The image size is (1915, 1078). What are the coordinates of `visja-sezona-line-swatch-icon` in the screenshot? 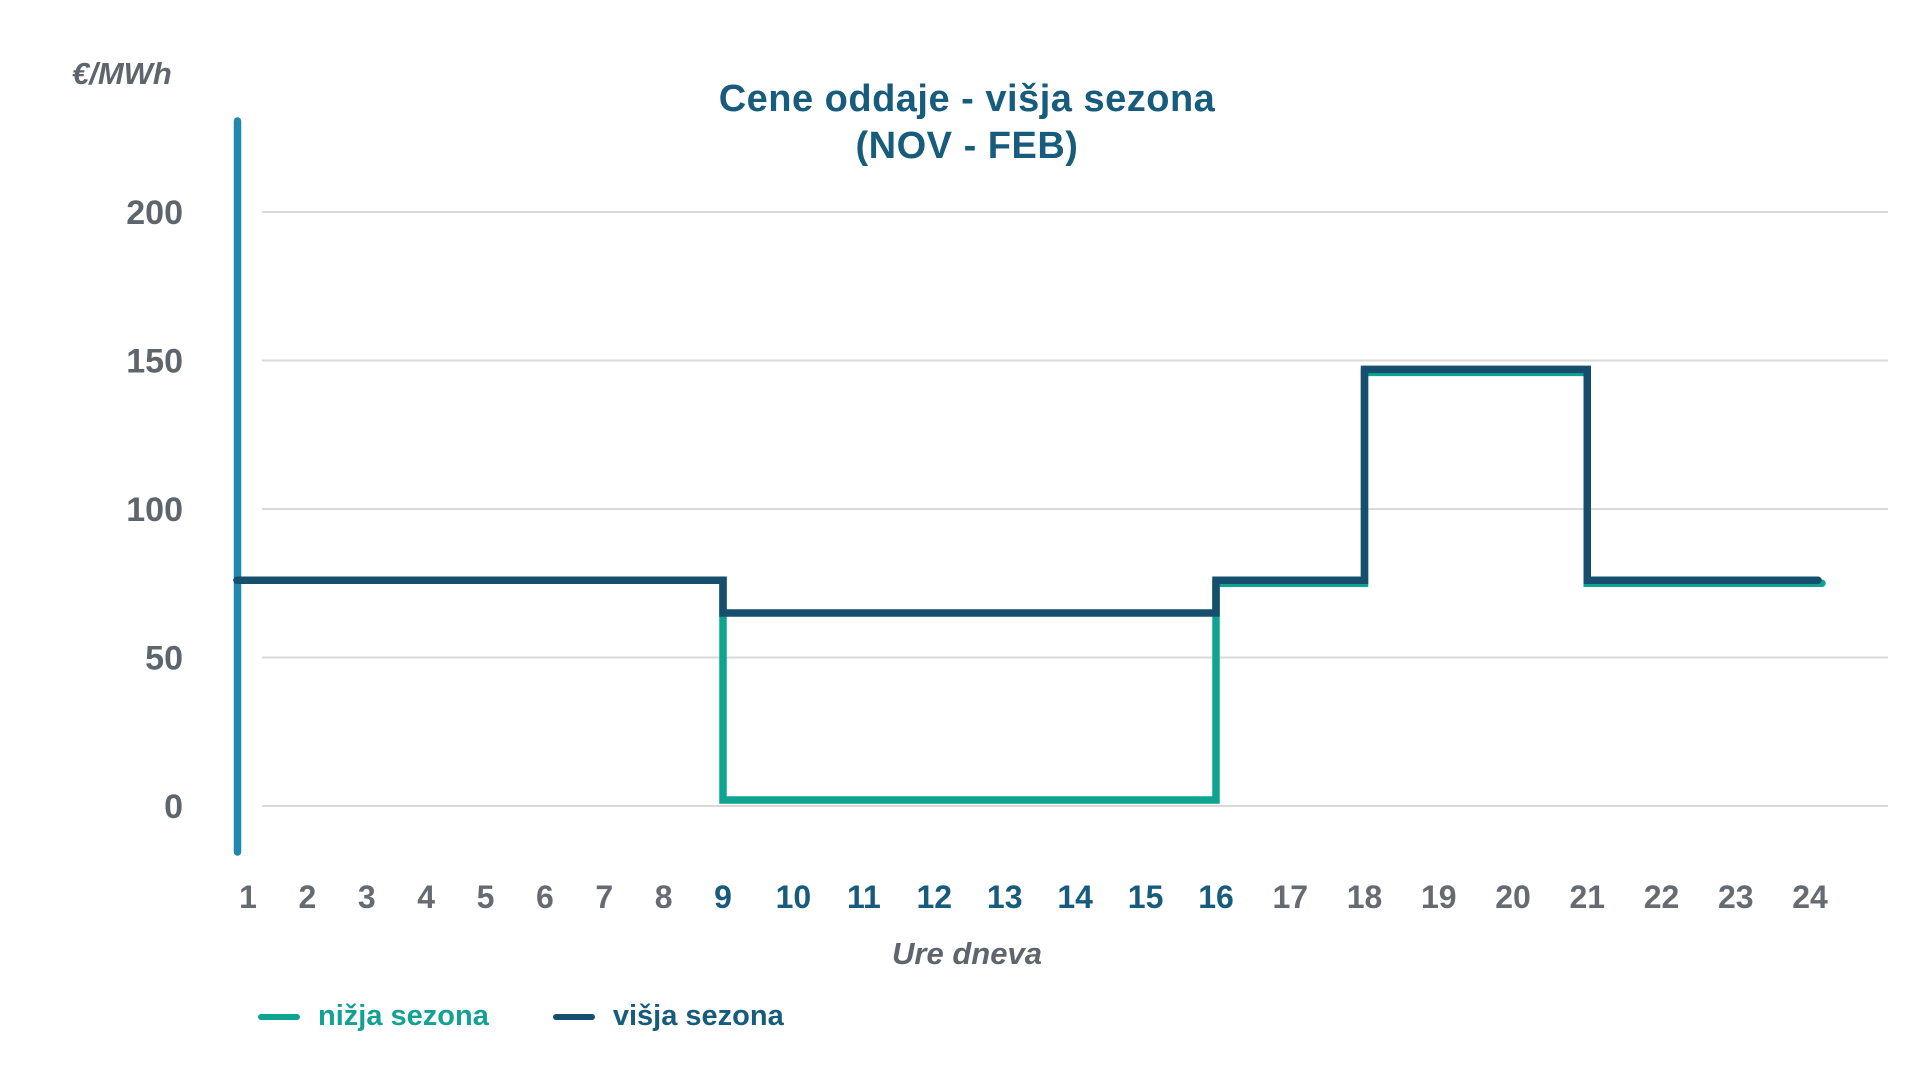 It's located at (573, 1016).